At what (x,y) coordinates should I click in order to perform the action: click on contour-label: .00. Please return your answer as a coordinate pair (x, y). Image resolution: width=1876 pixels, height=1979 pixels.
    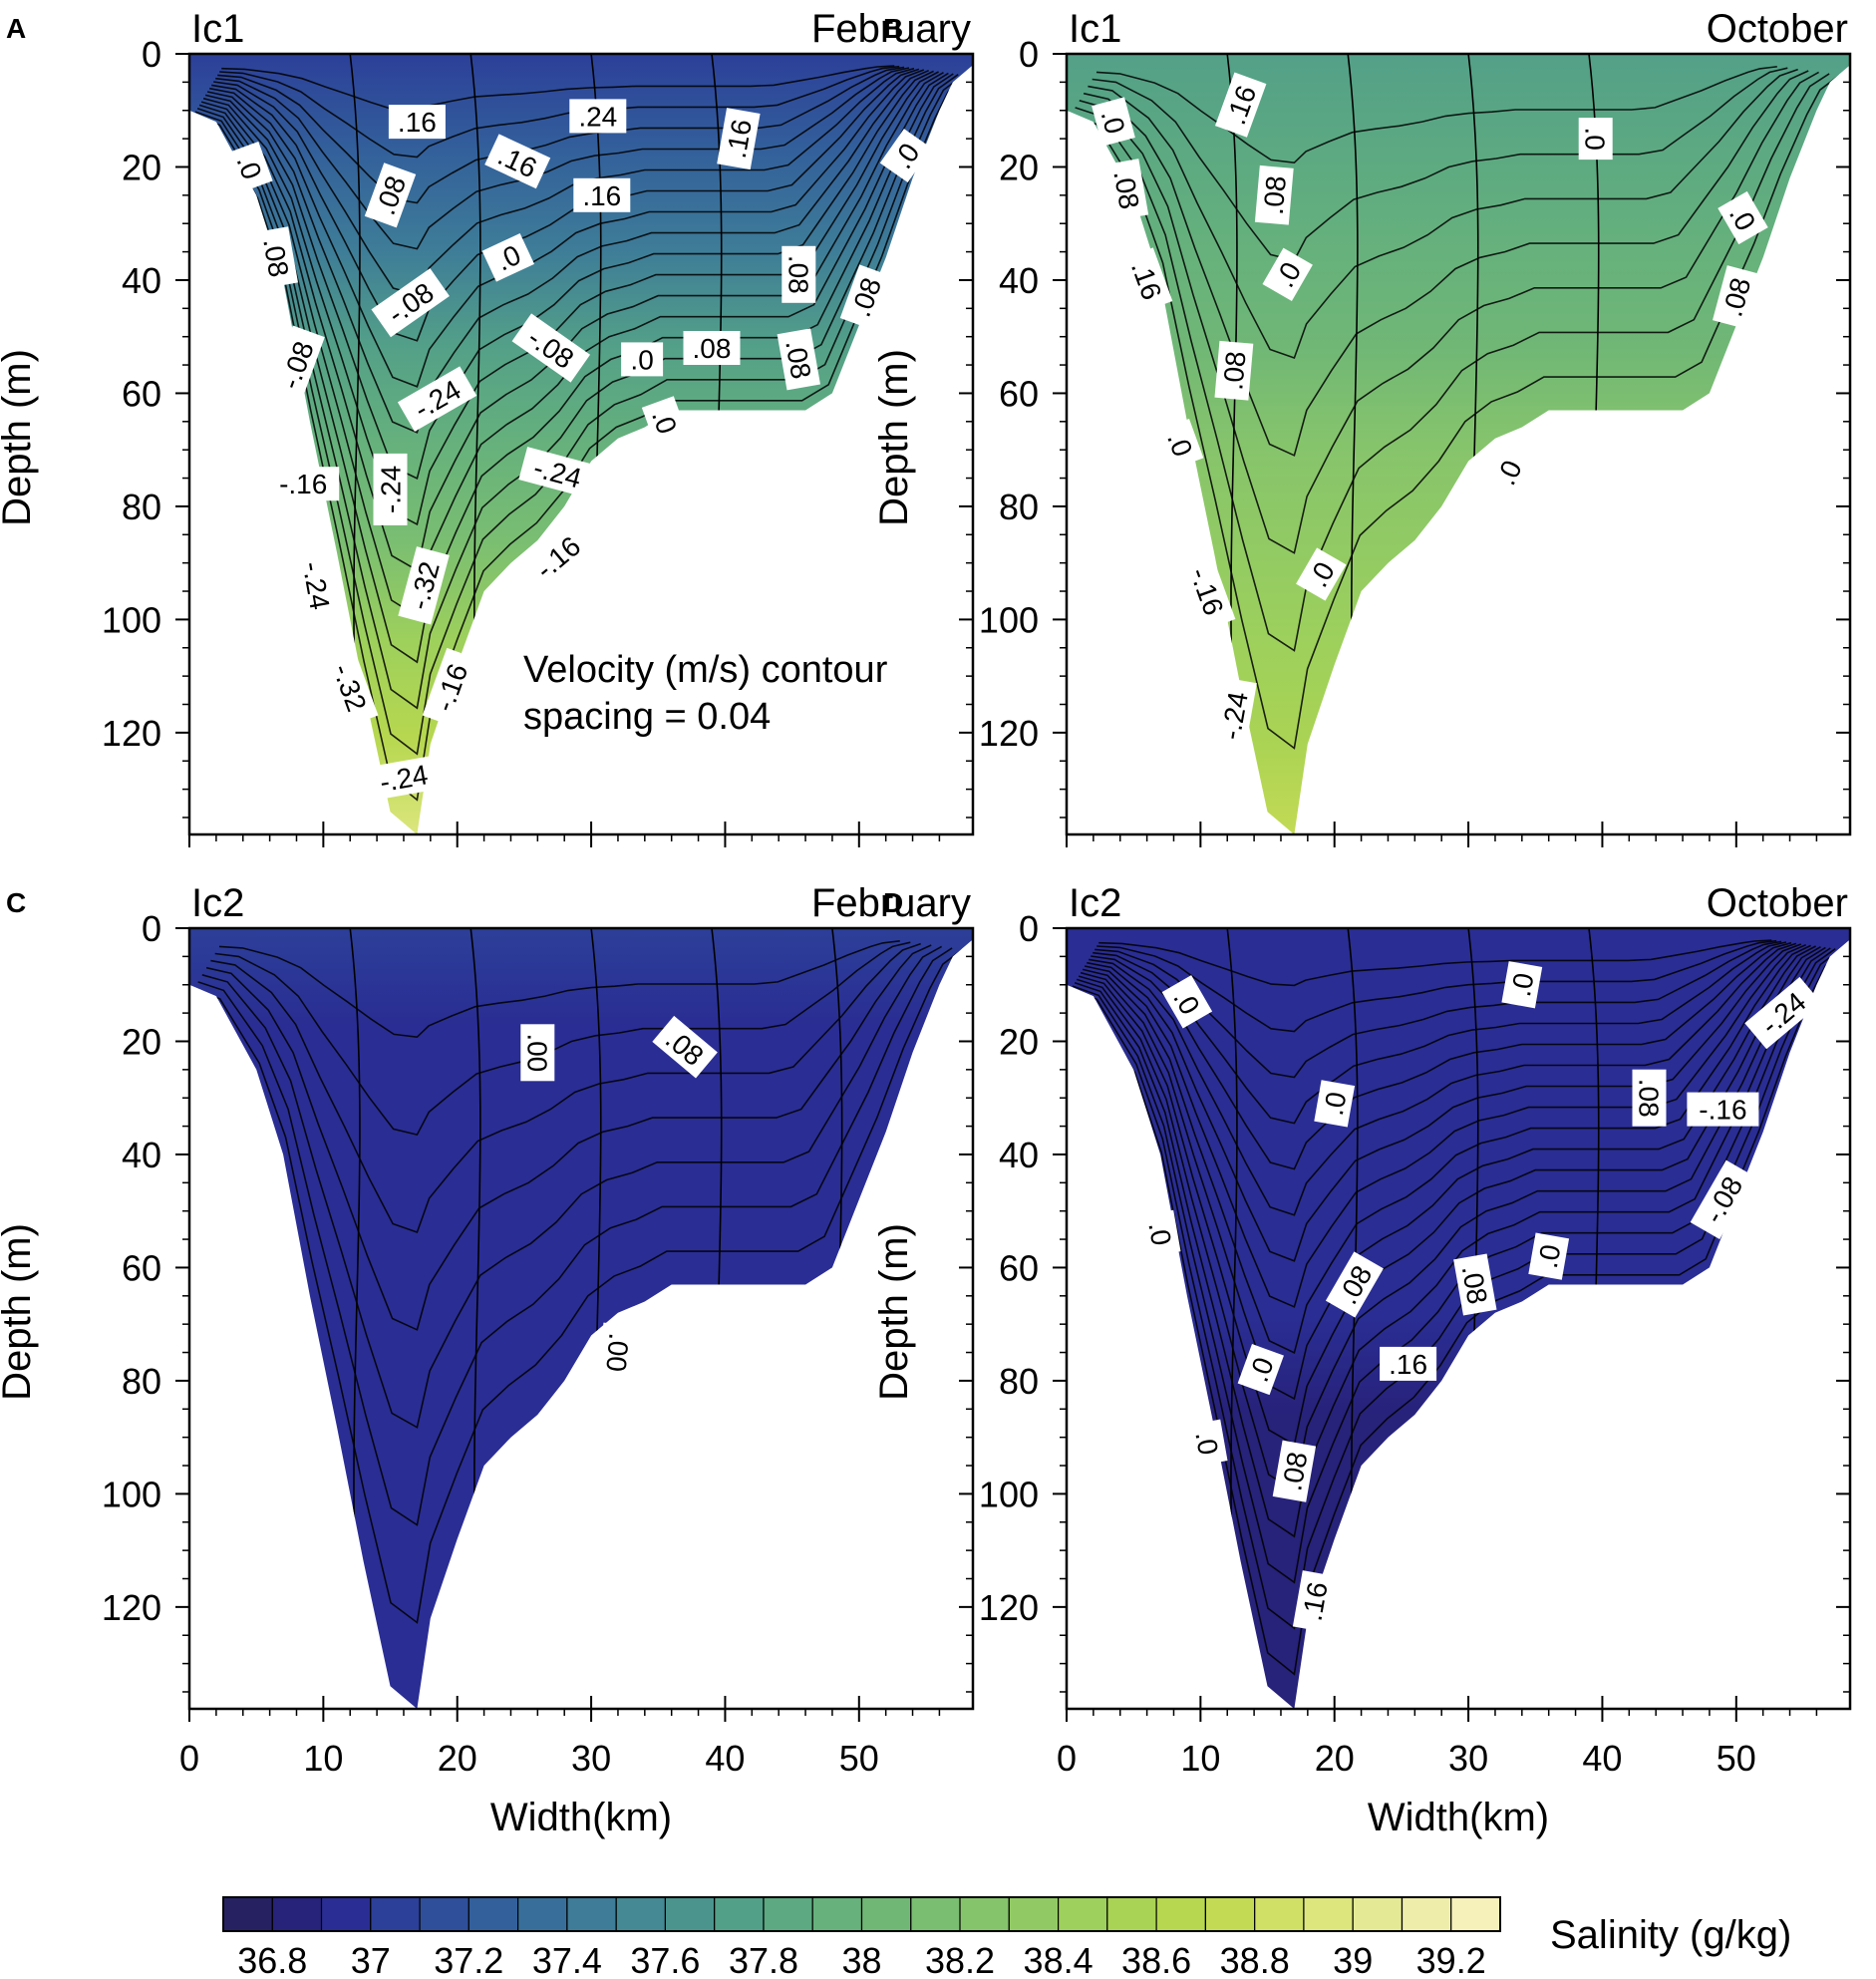
    Looking at the image, I should click on (618, 1352).